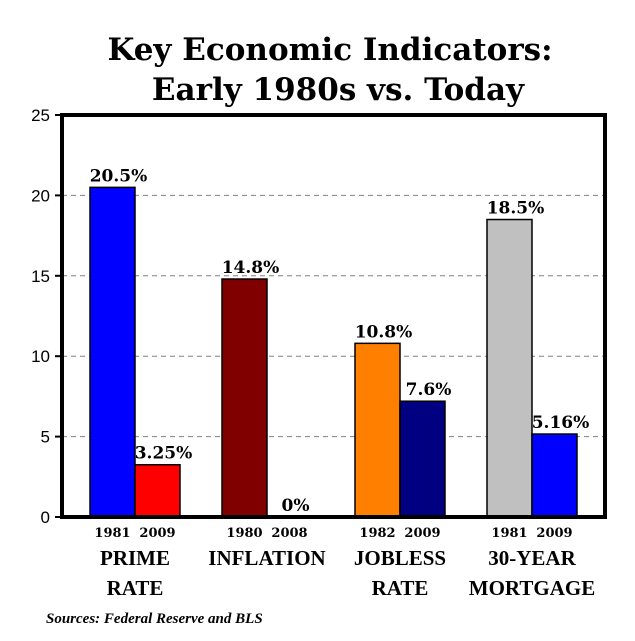  Describe the element at coordinates (251, 268) in the screenshot. I see `data-label: 14.8%` at that location.